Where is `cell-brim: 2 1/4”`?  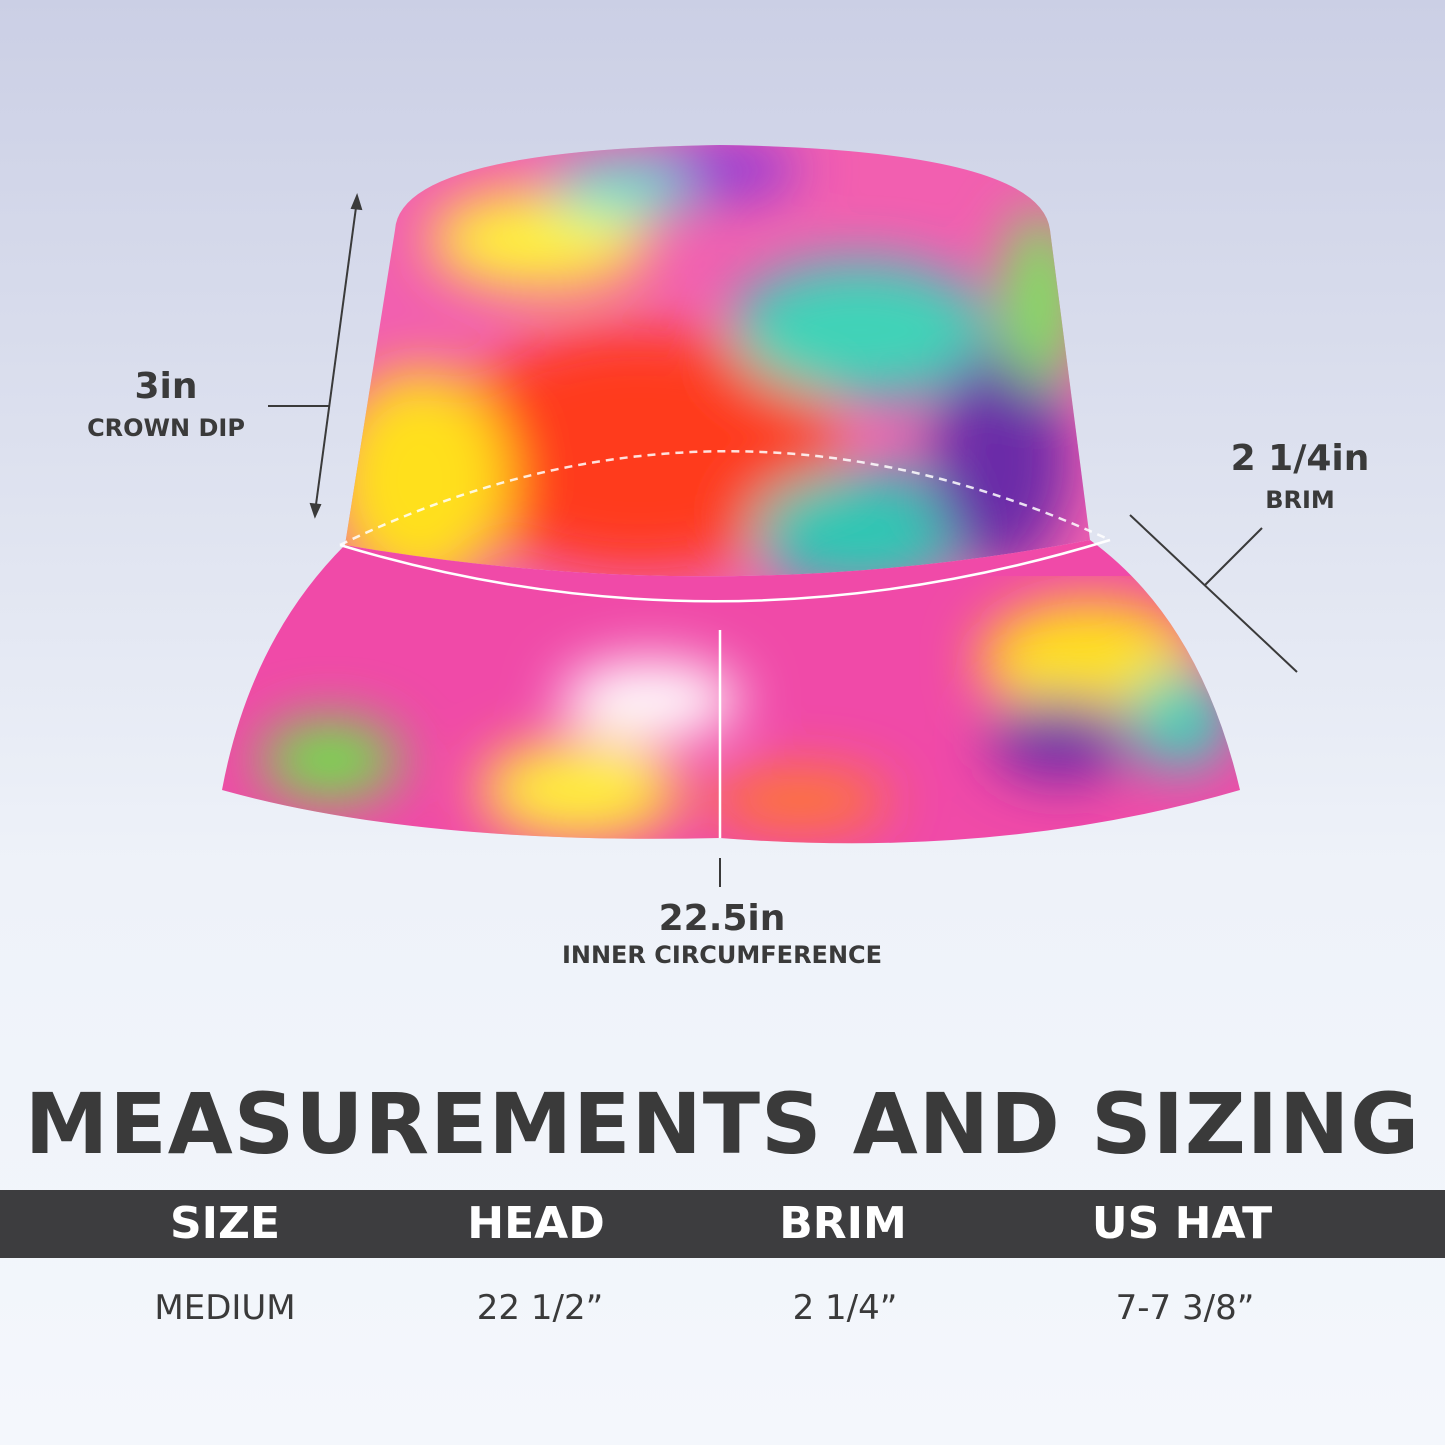
cell-brim: 2 1/4” is located at coordinates (845, 1308).